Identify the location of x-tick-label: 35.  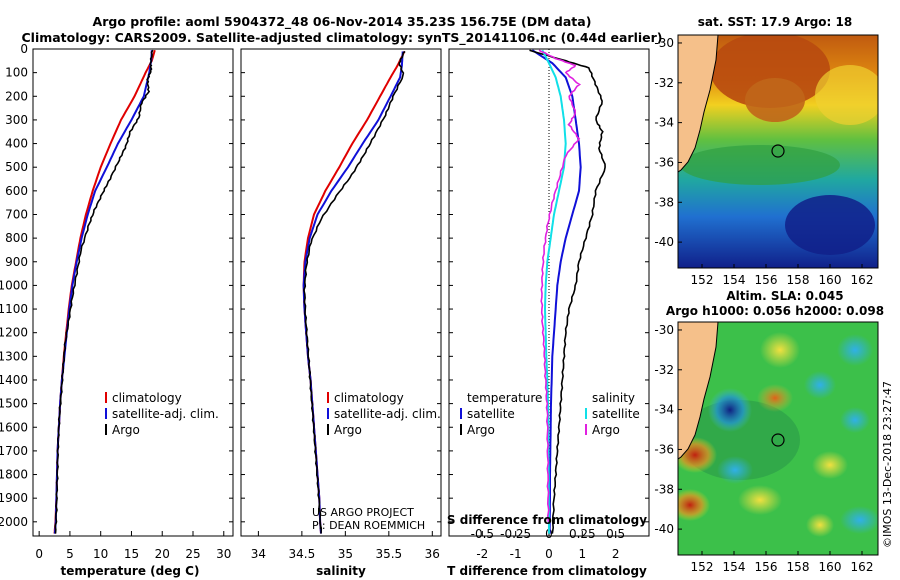
(345, 554).